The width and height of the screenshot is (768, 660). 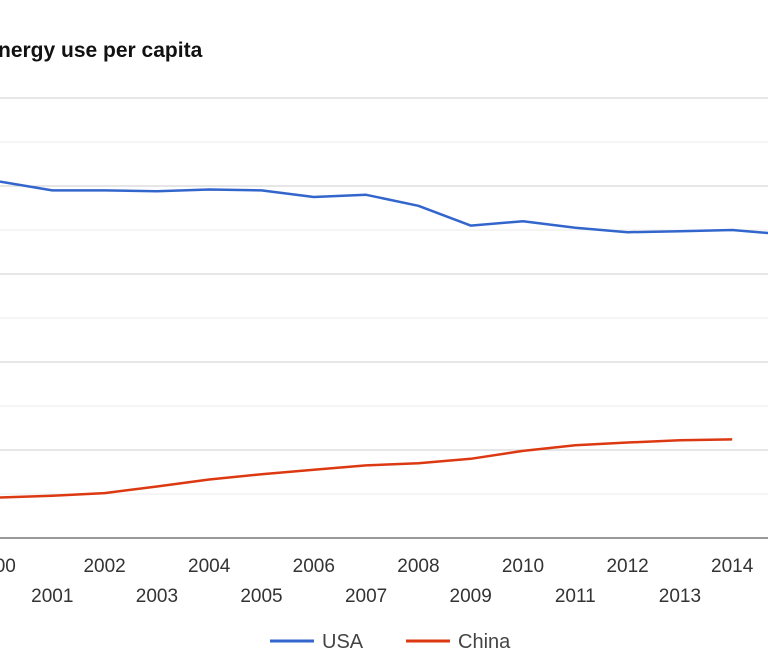 I want to click on x-tick-label: 2014, so click(x=732, y=566).